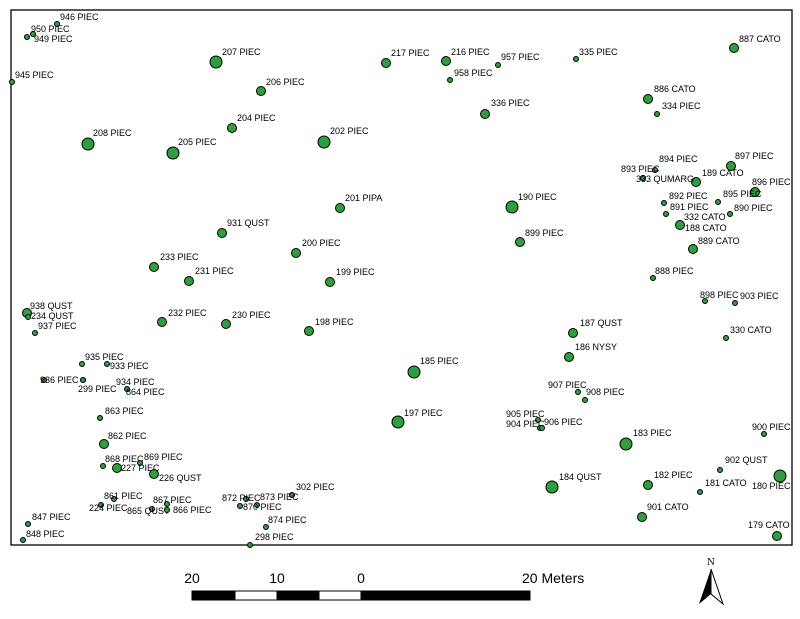 Image resolution: width=800 pixels, height=619 pixels. Describe the element at coordinates (148, 511) in the screenshot. I see `tree-label: 865 QUST` at that location.